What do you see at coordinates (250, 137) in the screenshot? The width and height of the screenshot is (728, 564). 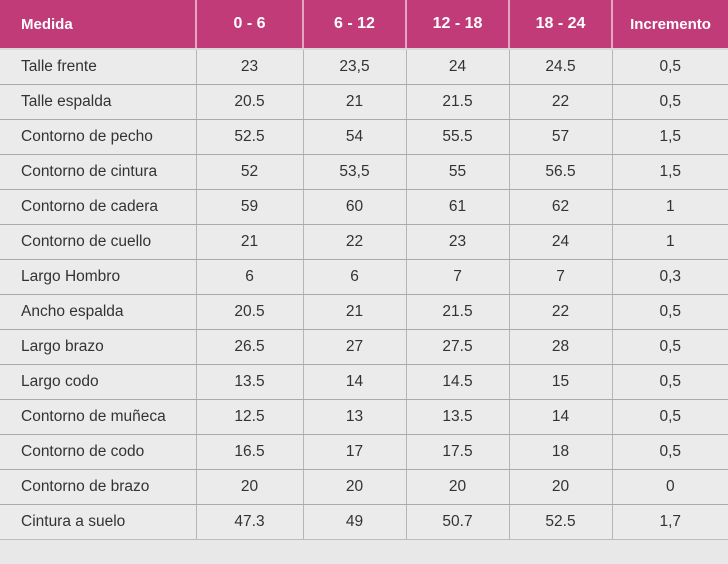 I see `cell-size-0-6: 52.5` at bounding box center [250, 137].